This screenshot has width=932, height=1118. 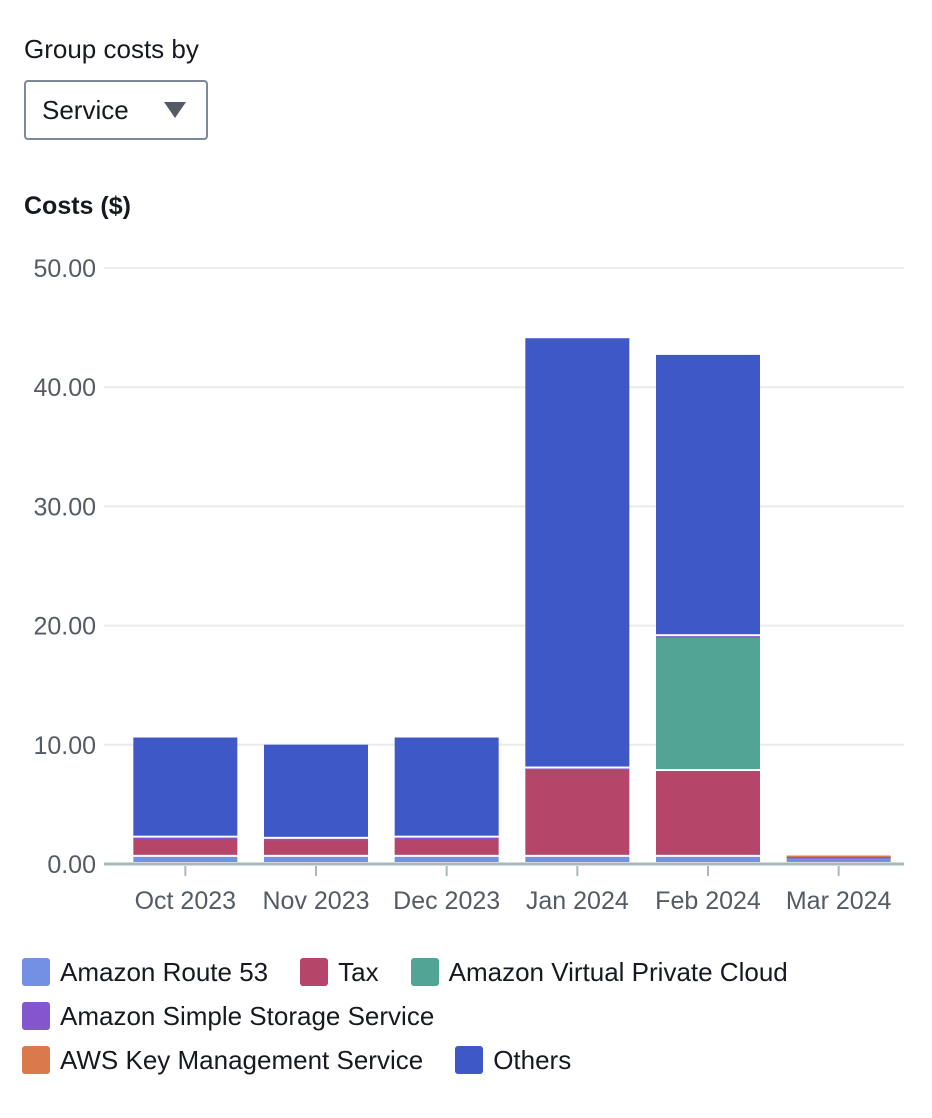 I want to click on y-tick-label: 30.00, so click(x=64, y=507).